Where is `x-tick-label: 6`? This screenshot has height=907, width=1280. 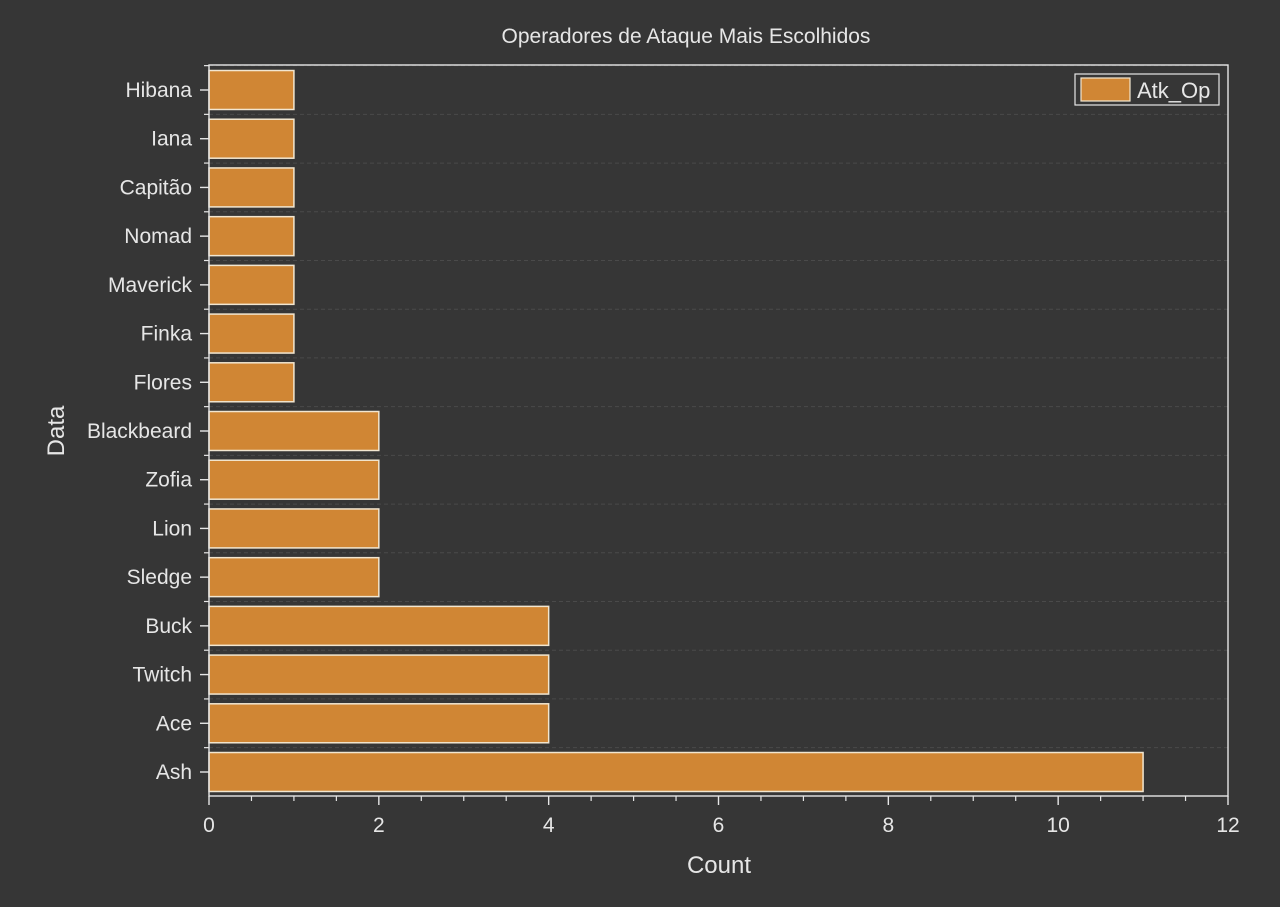 x-tick-label: 6 is located at coordinates (719, 825).